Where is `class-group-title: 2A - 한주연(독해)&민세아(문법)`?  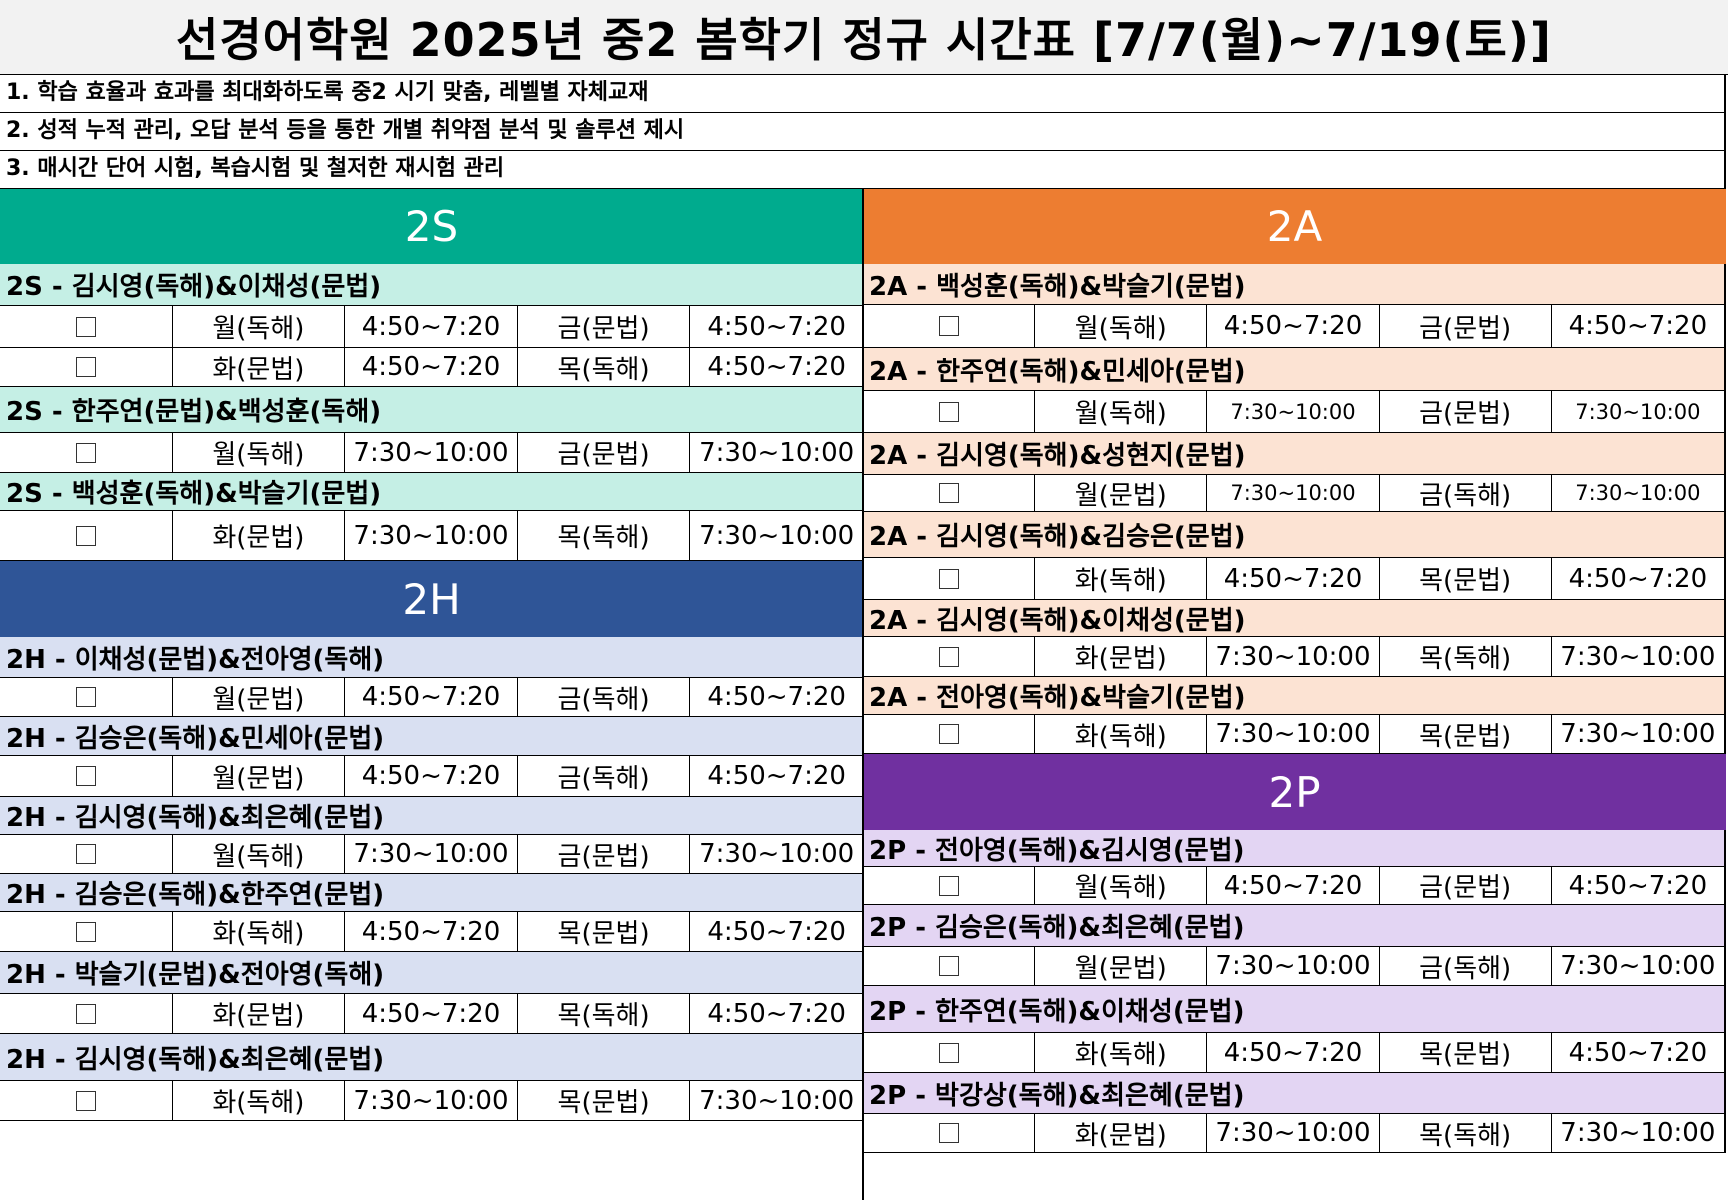
class-group-title: 2A - 한주연(독해)&민세아(문법) is located at coordinates (1294, 369).